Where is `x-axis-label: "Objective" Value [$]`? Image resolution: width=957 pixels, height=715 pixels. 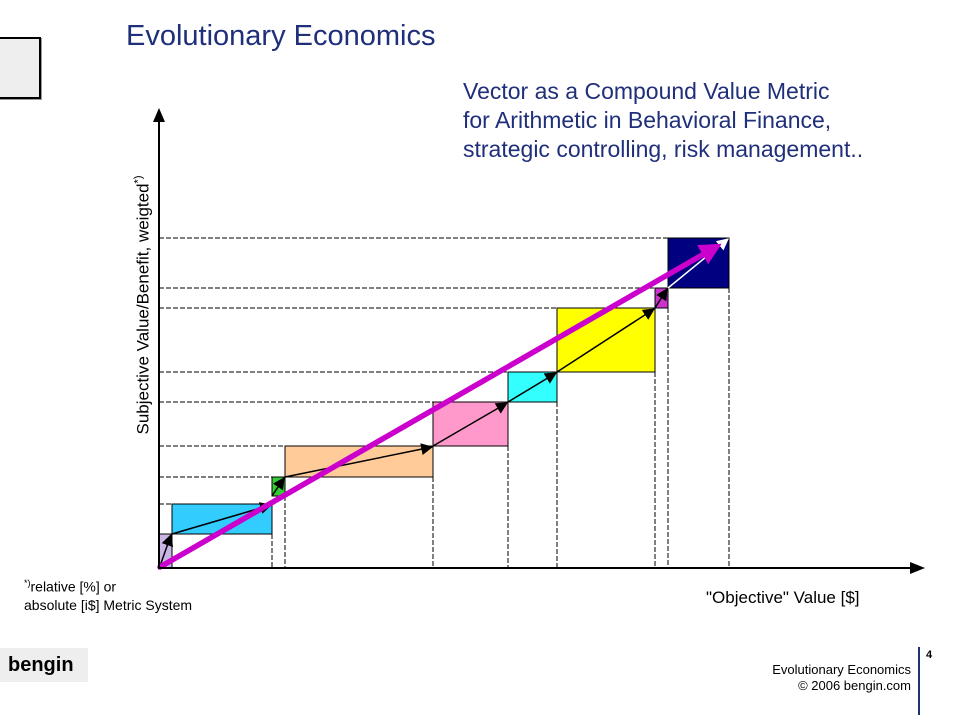 x-axis-label: "Objective" Value [$] is located at coordinates (783, 597).